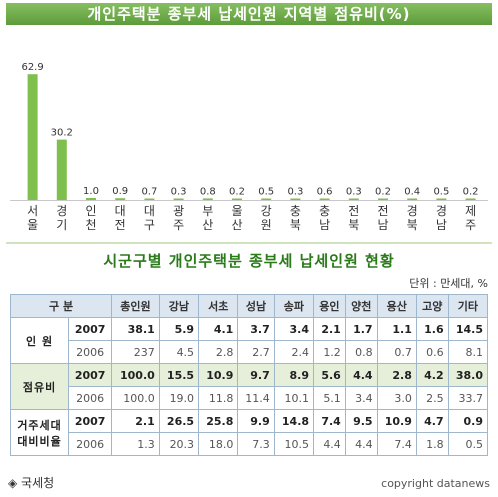 This screenshot has width=498, height=497. What do you see at coordinates (207, 211) in the screenshot?
I see `category-label: 부` at bounding box center [207, 211].